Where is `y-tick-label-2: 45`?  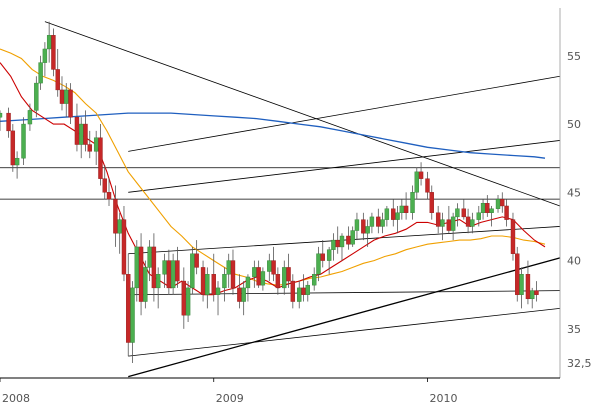 y-tick-label-2: 45 is located at coordinates (574, 192).